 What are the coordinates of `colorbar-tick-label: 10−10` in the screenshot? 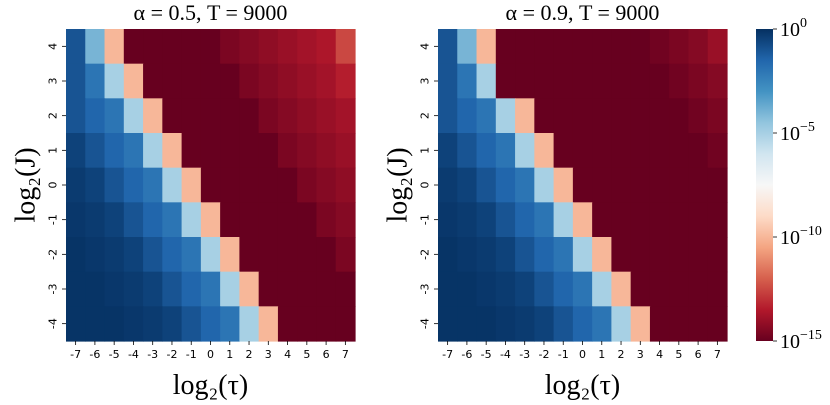 It's located at (801, 236).